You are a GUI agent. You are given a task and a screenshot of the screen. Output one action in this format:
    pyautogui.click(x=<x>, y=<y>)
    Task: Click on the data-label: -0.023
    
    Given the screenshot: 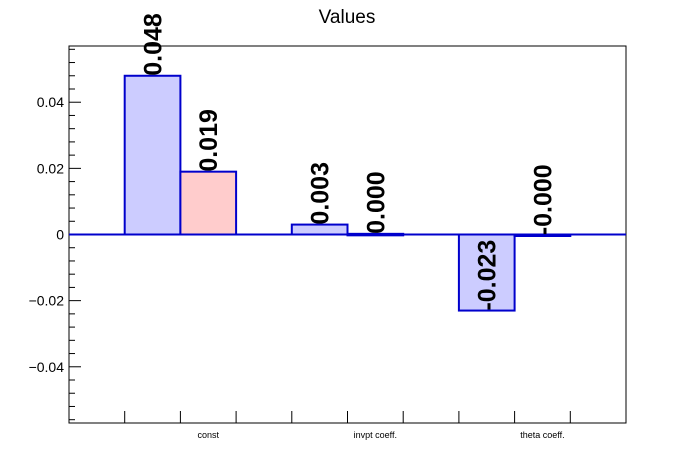 What is the action you would take?
    pyautogui.click(x=488, y=275)
    